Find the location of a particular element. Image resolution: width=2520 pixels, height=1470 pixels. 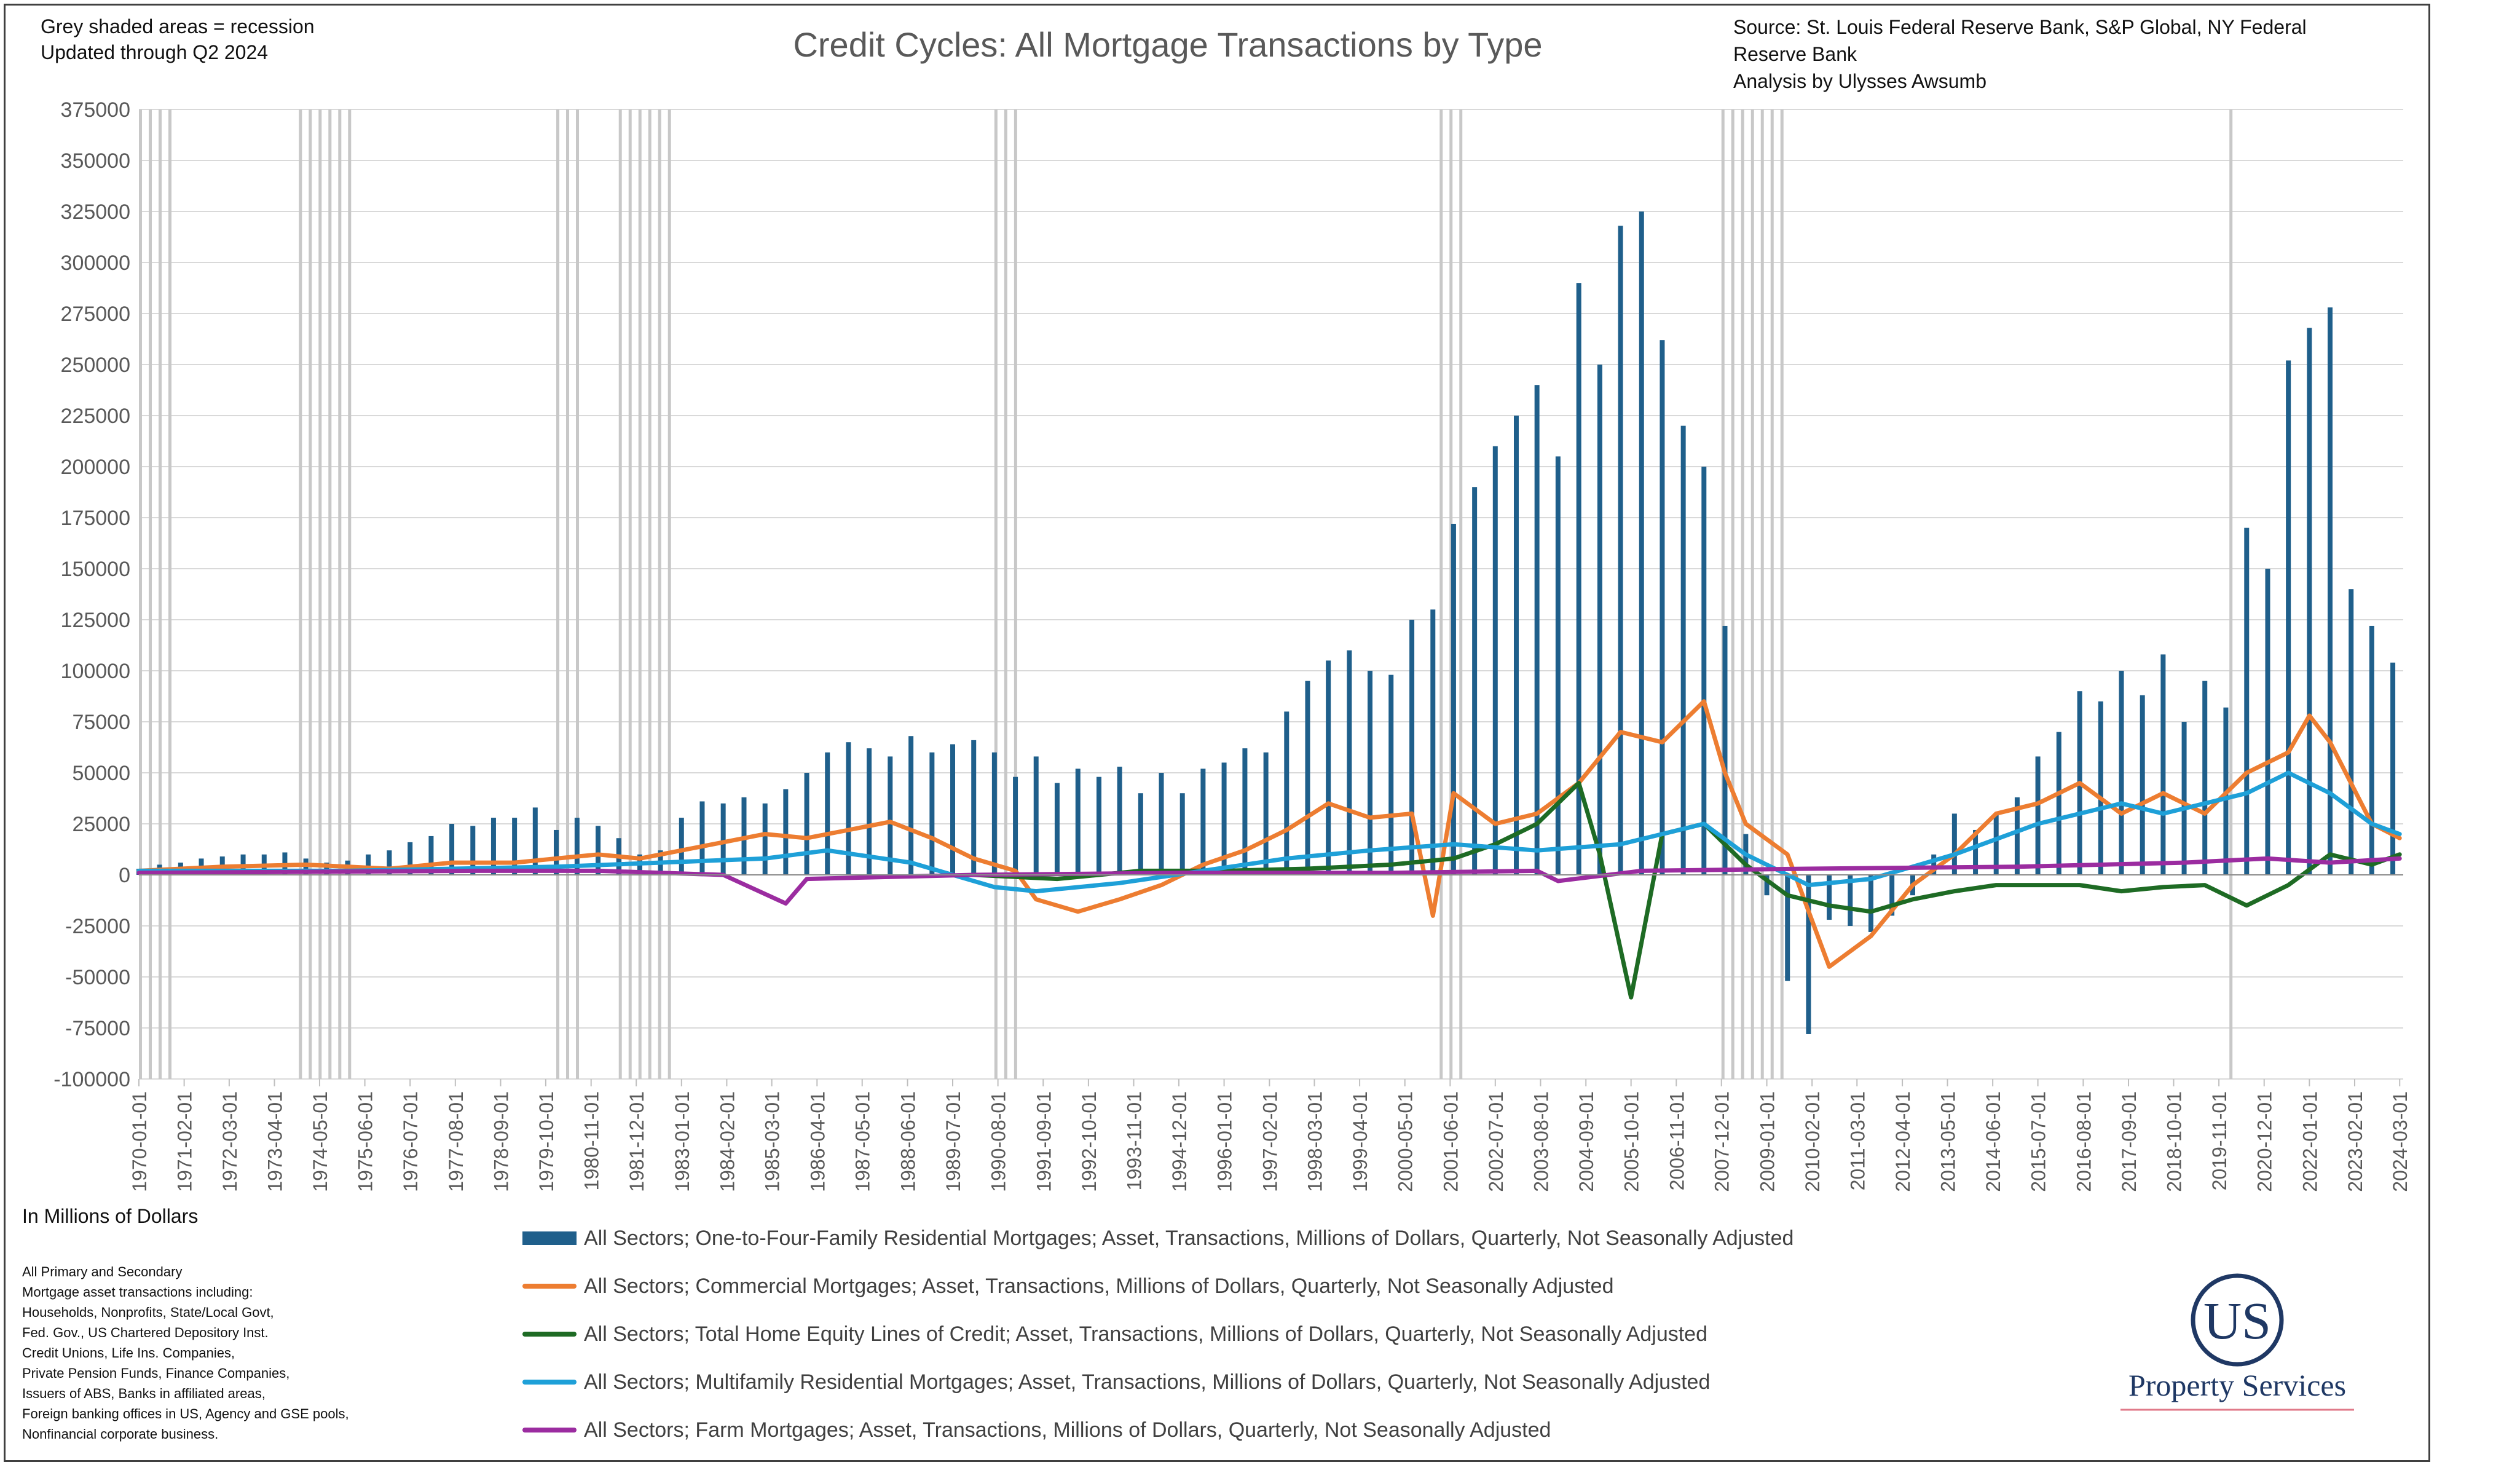

y-tick-label: 125000 is located at coordinates (95, 620).